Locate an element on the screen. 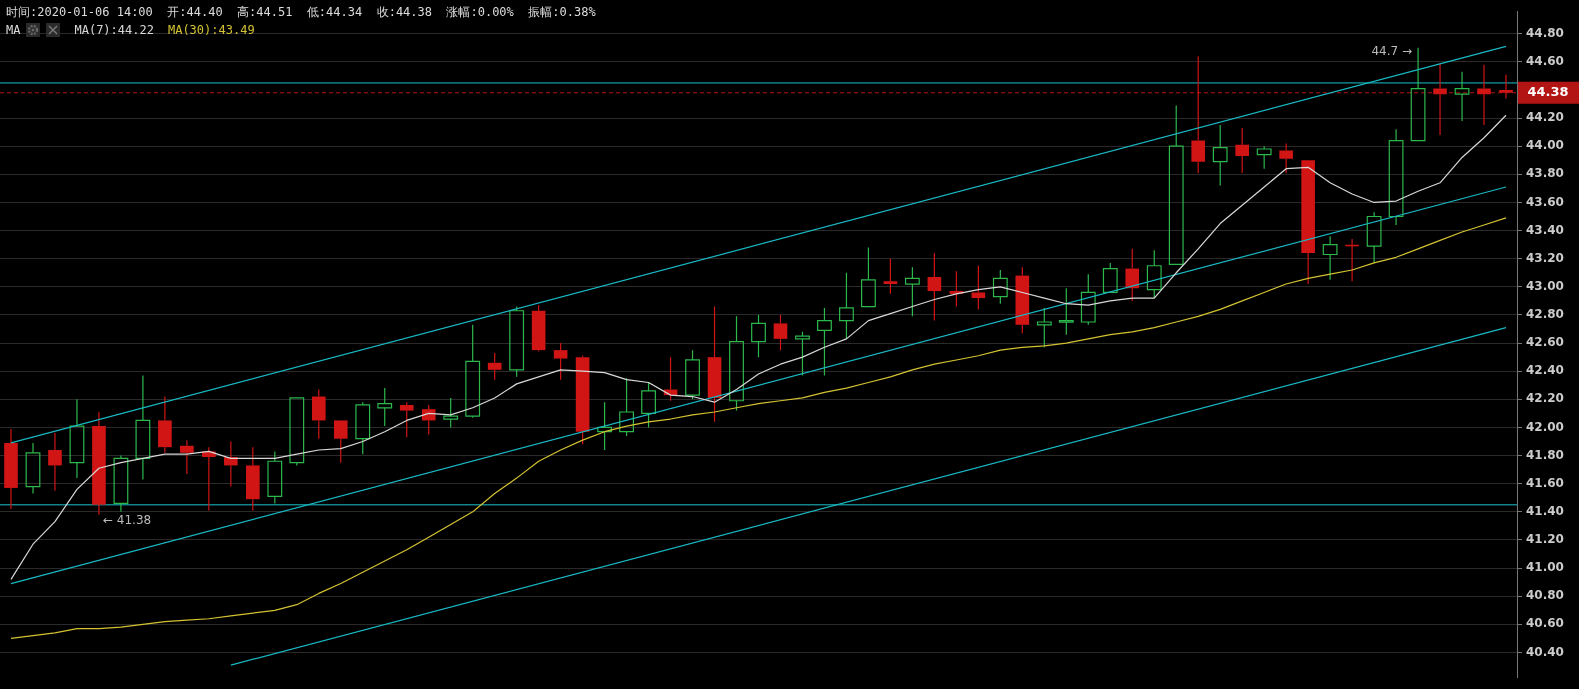  y-tick-label: 41.00 is located at coordinates (1545, 567).